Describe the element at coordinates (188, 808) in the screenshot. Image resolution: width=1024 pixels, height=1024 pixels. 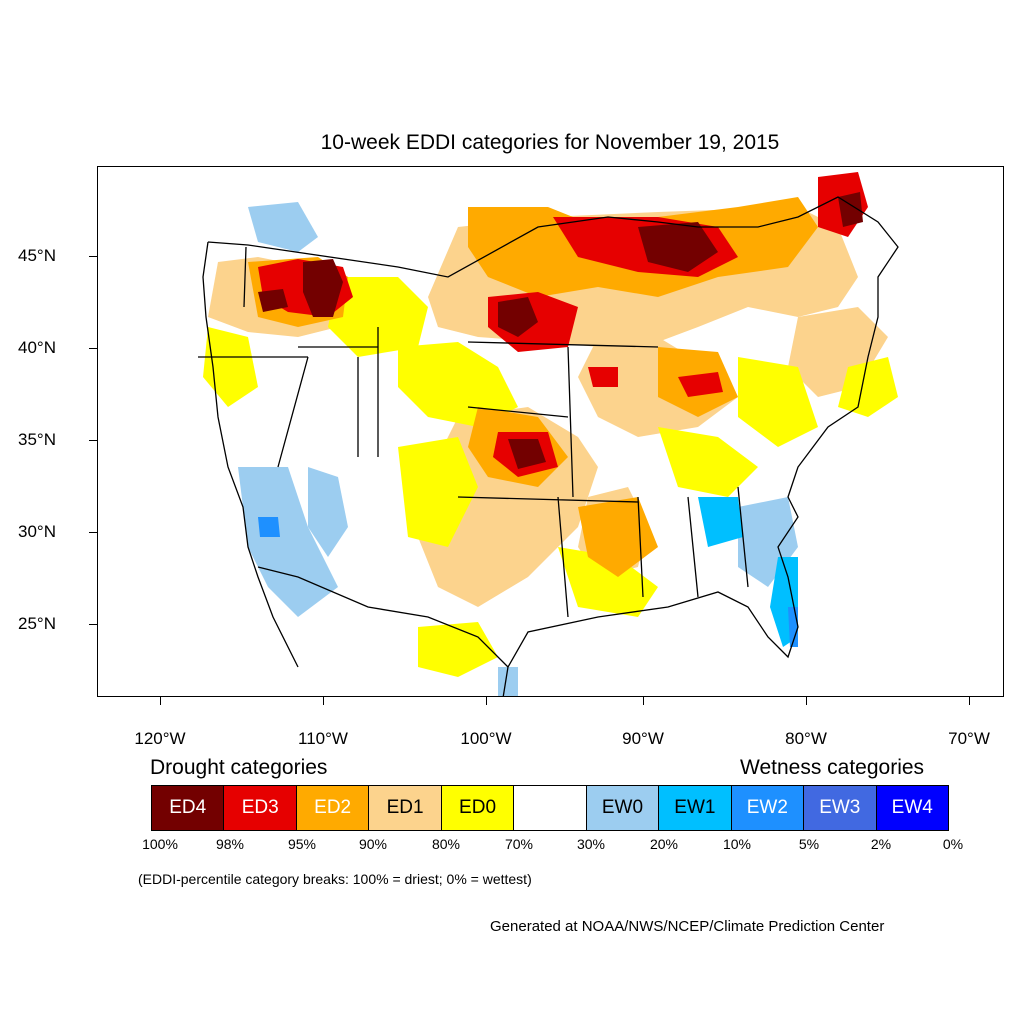
I see `legend-ed4: ED4` at that location.